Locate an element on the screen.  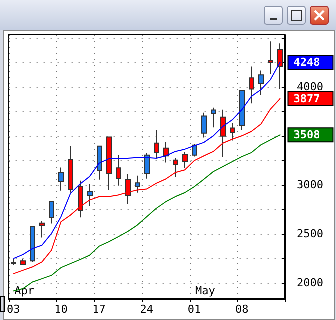
x-tick-label: 17 is located at coordinates (99, 309).